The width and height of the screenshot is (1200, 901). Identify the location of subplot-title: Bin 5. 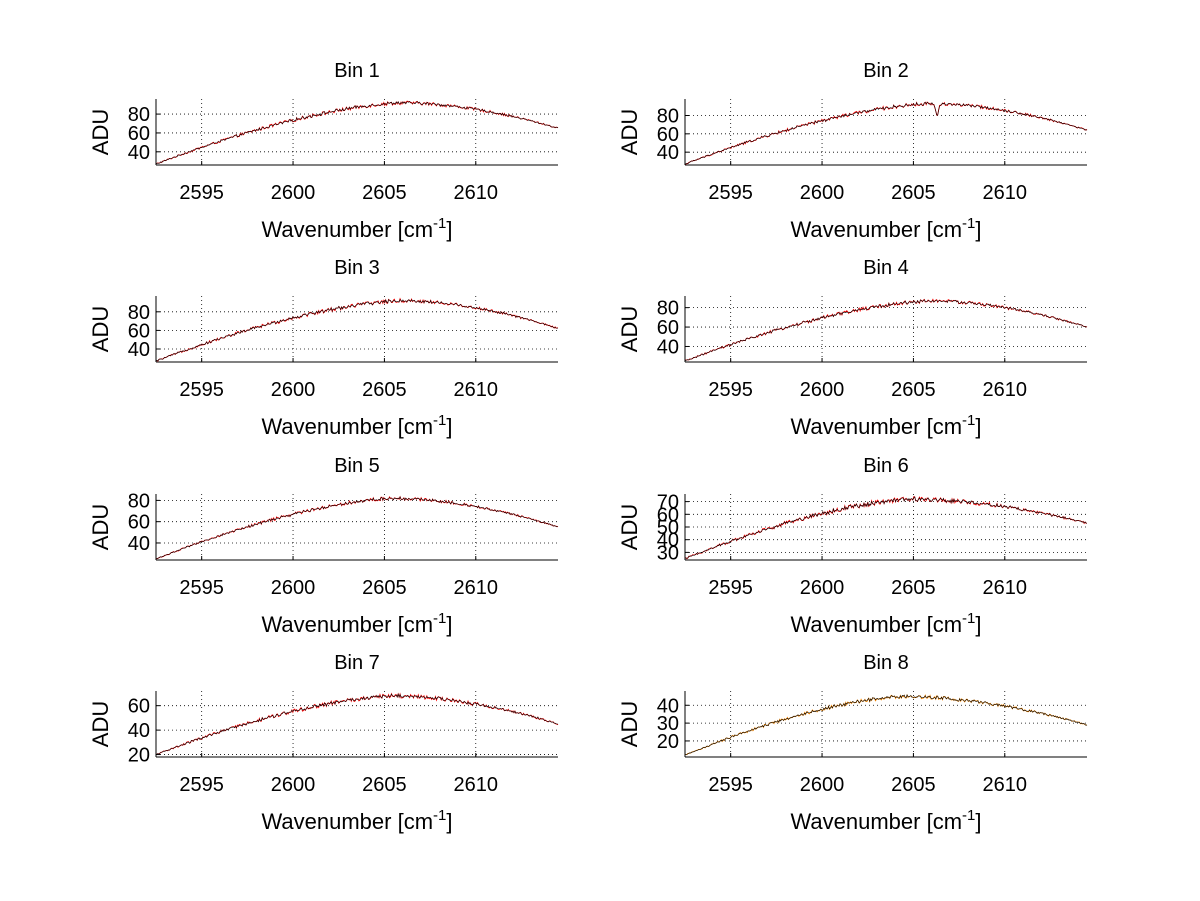
(357, 466).